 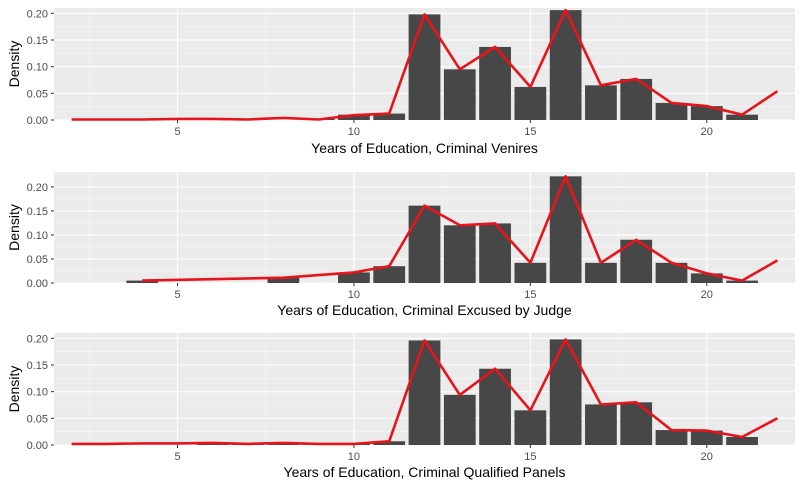 I want to click on x-axis-title: Years of Education, Criminal Venires, so click(x=424, y=148).